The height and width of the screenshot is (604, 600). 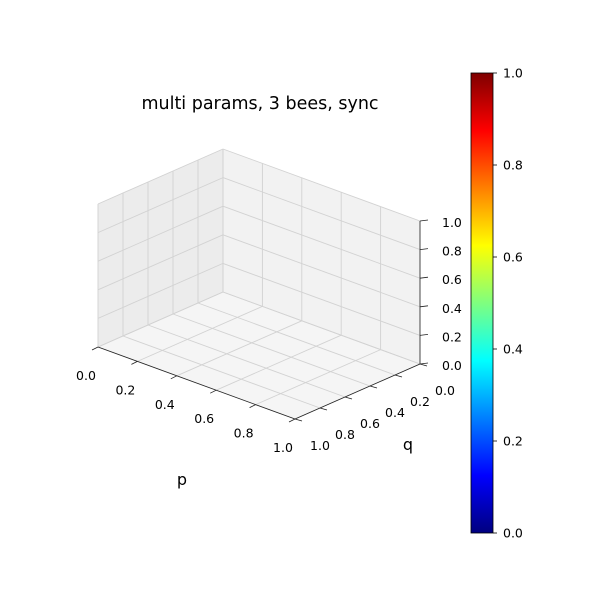 I want to click on back-pane, so click(x=321, y=256).